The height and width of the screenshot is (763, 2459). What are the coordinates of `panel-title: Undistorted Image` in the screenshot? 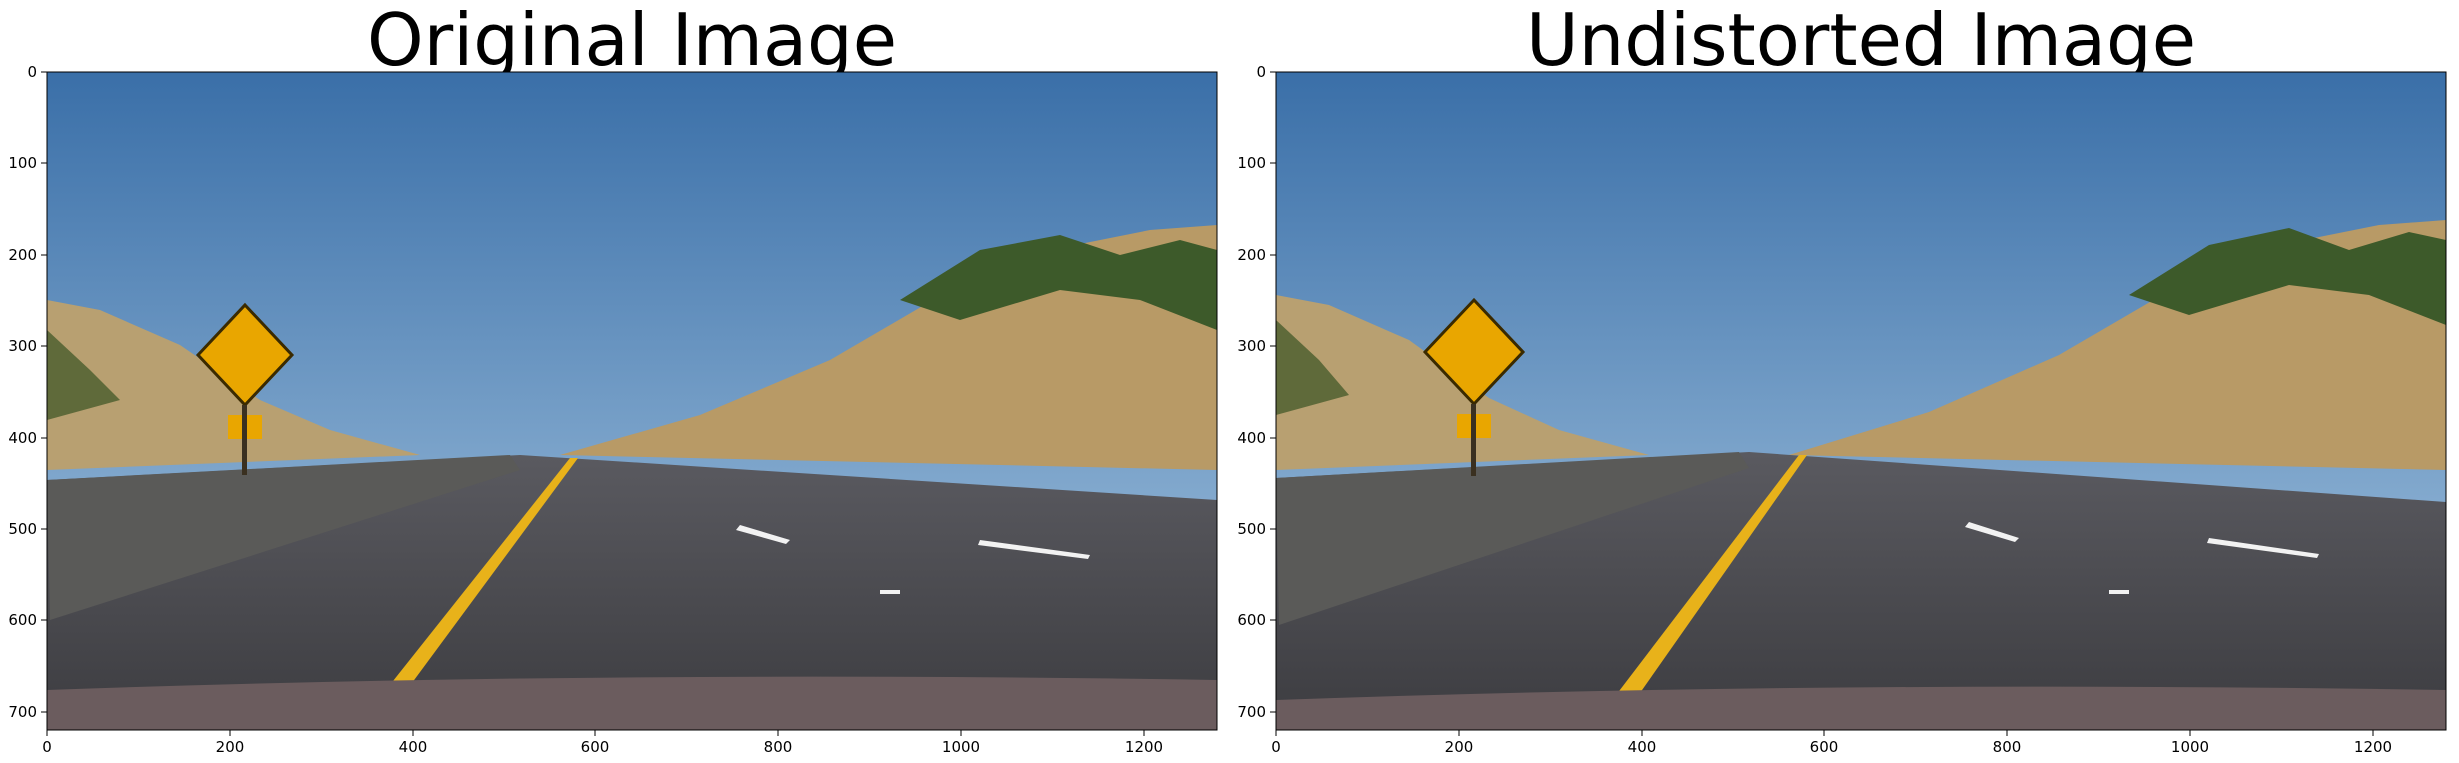 It's located at (1861, 41).